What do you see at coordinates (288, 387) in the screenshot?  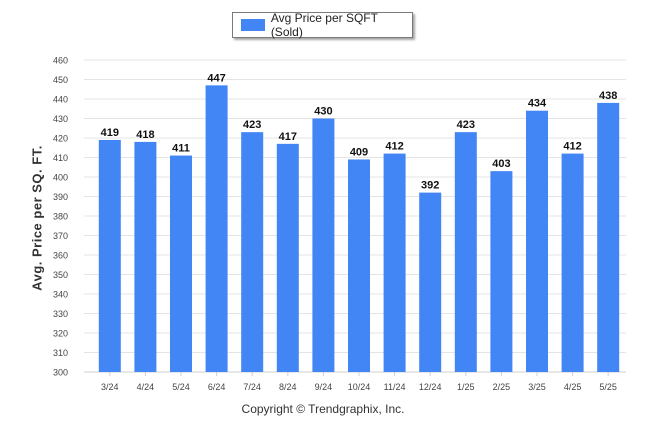 I see `x-tick-label: 8/24` at bounding box center [288, 387].